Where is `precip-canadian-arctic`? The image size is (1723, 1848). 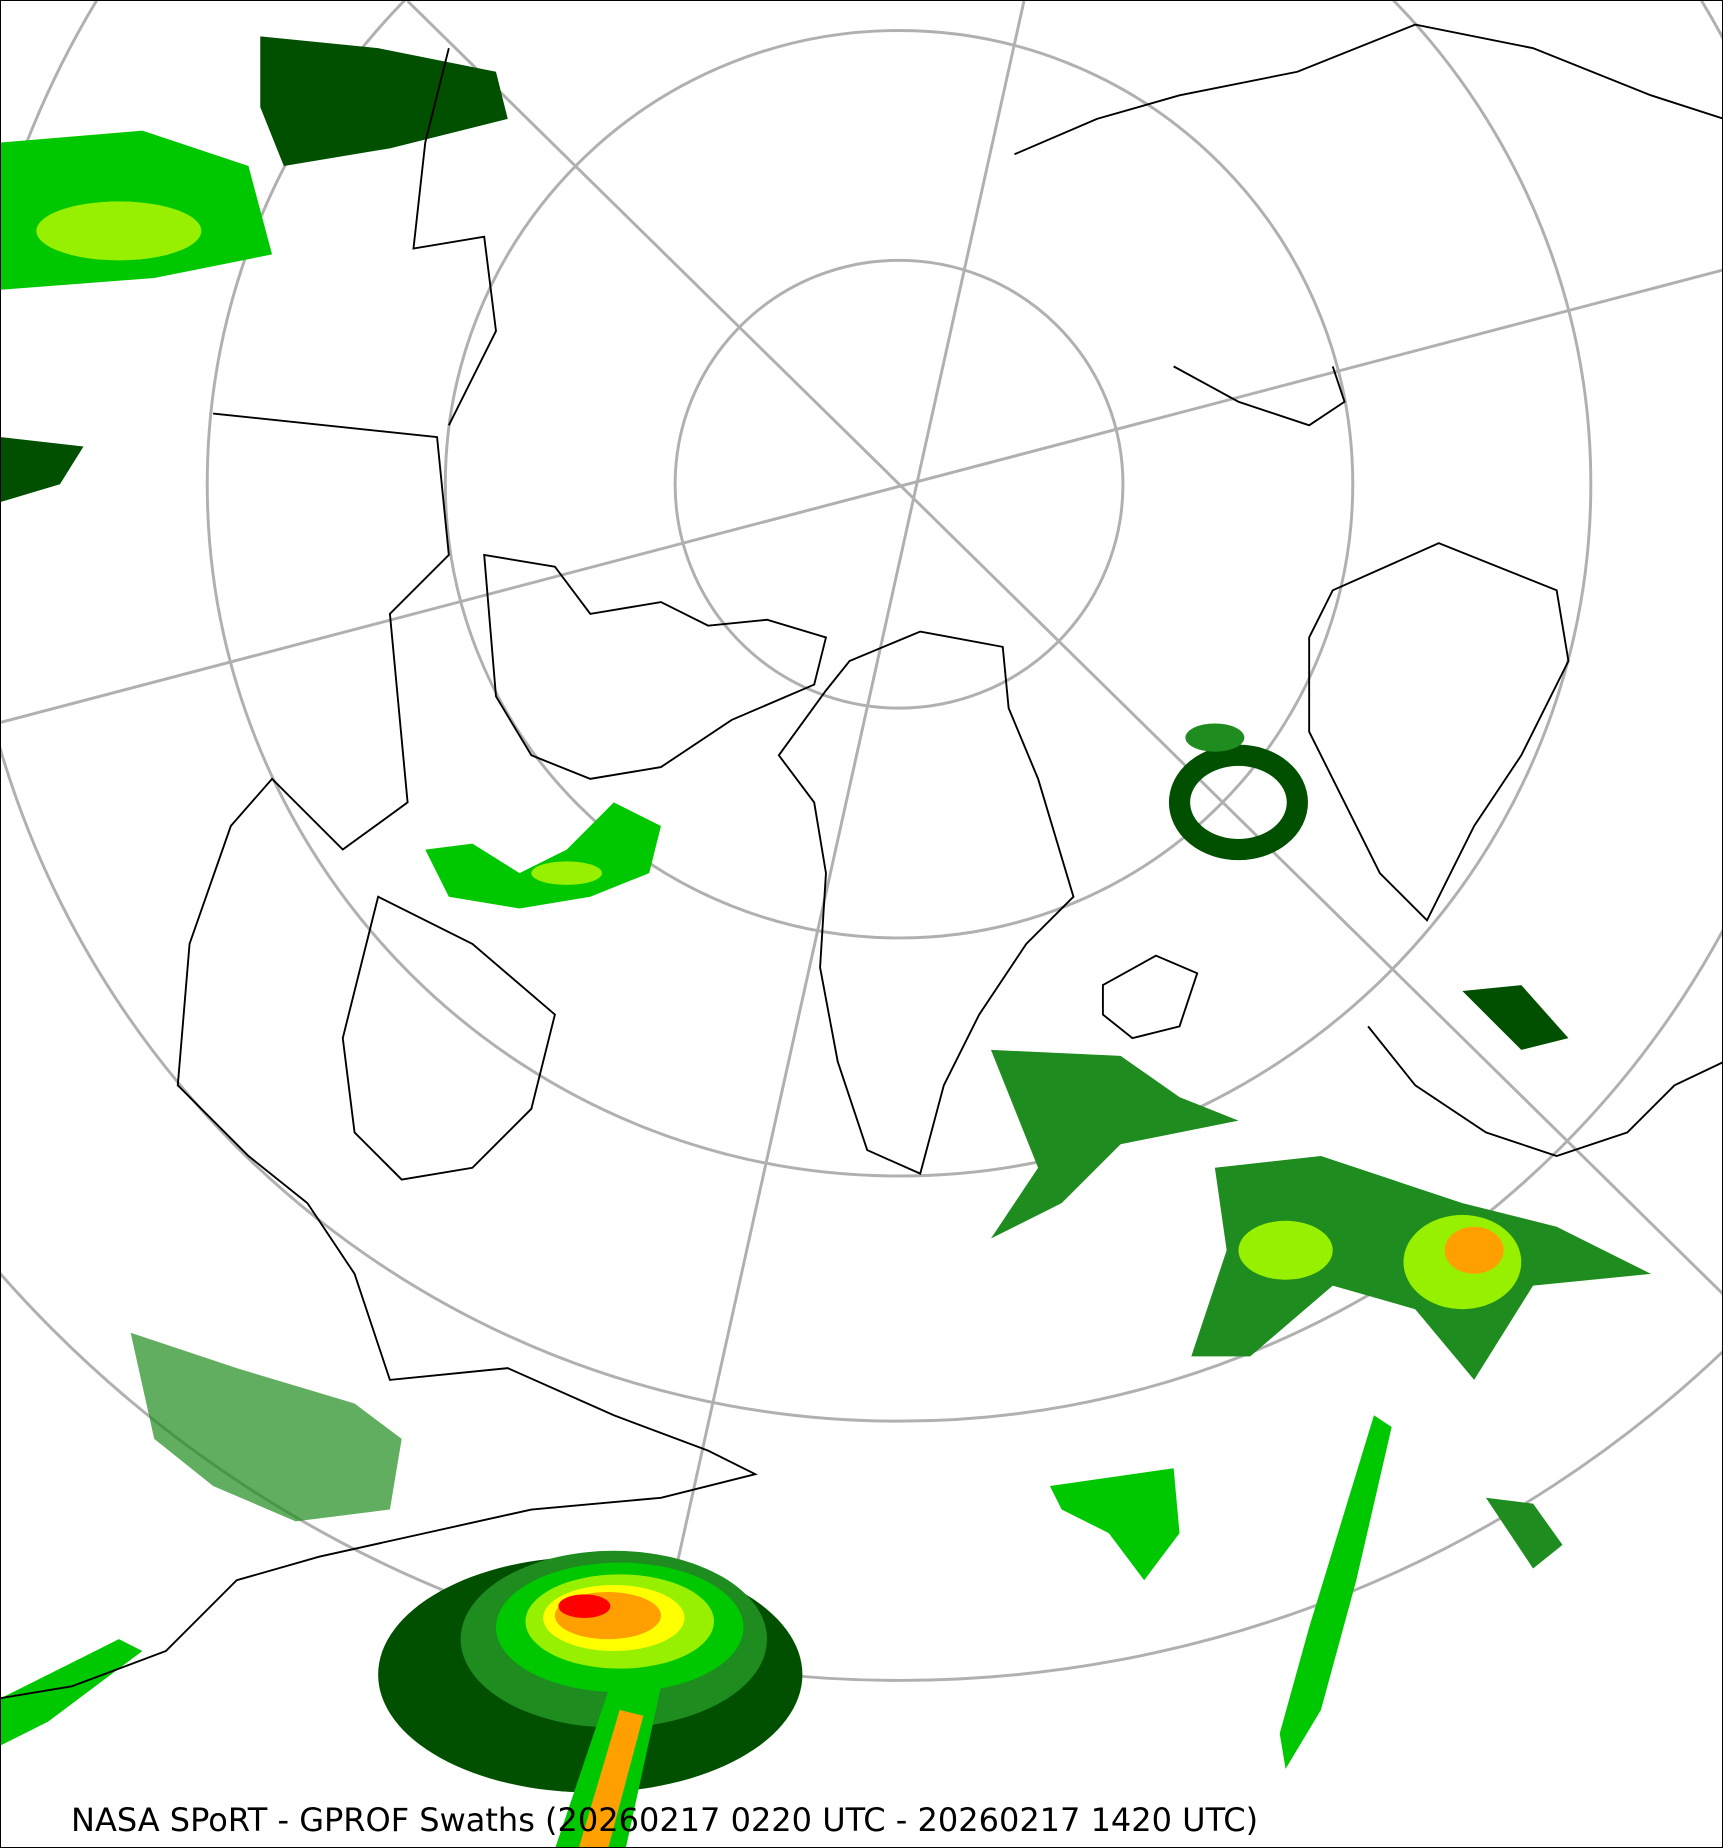
precip-canadian-arctic is located at coordinates (543, 855).